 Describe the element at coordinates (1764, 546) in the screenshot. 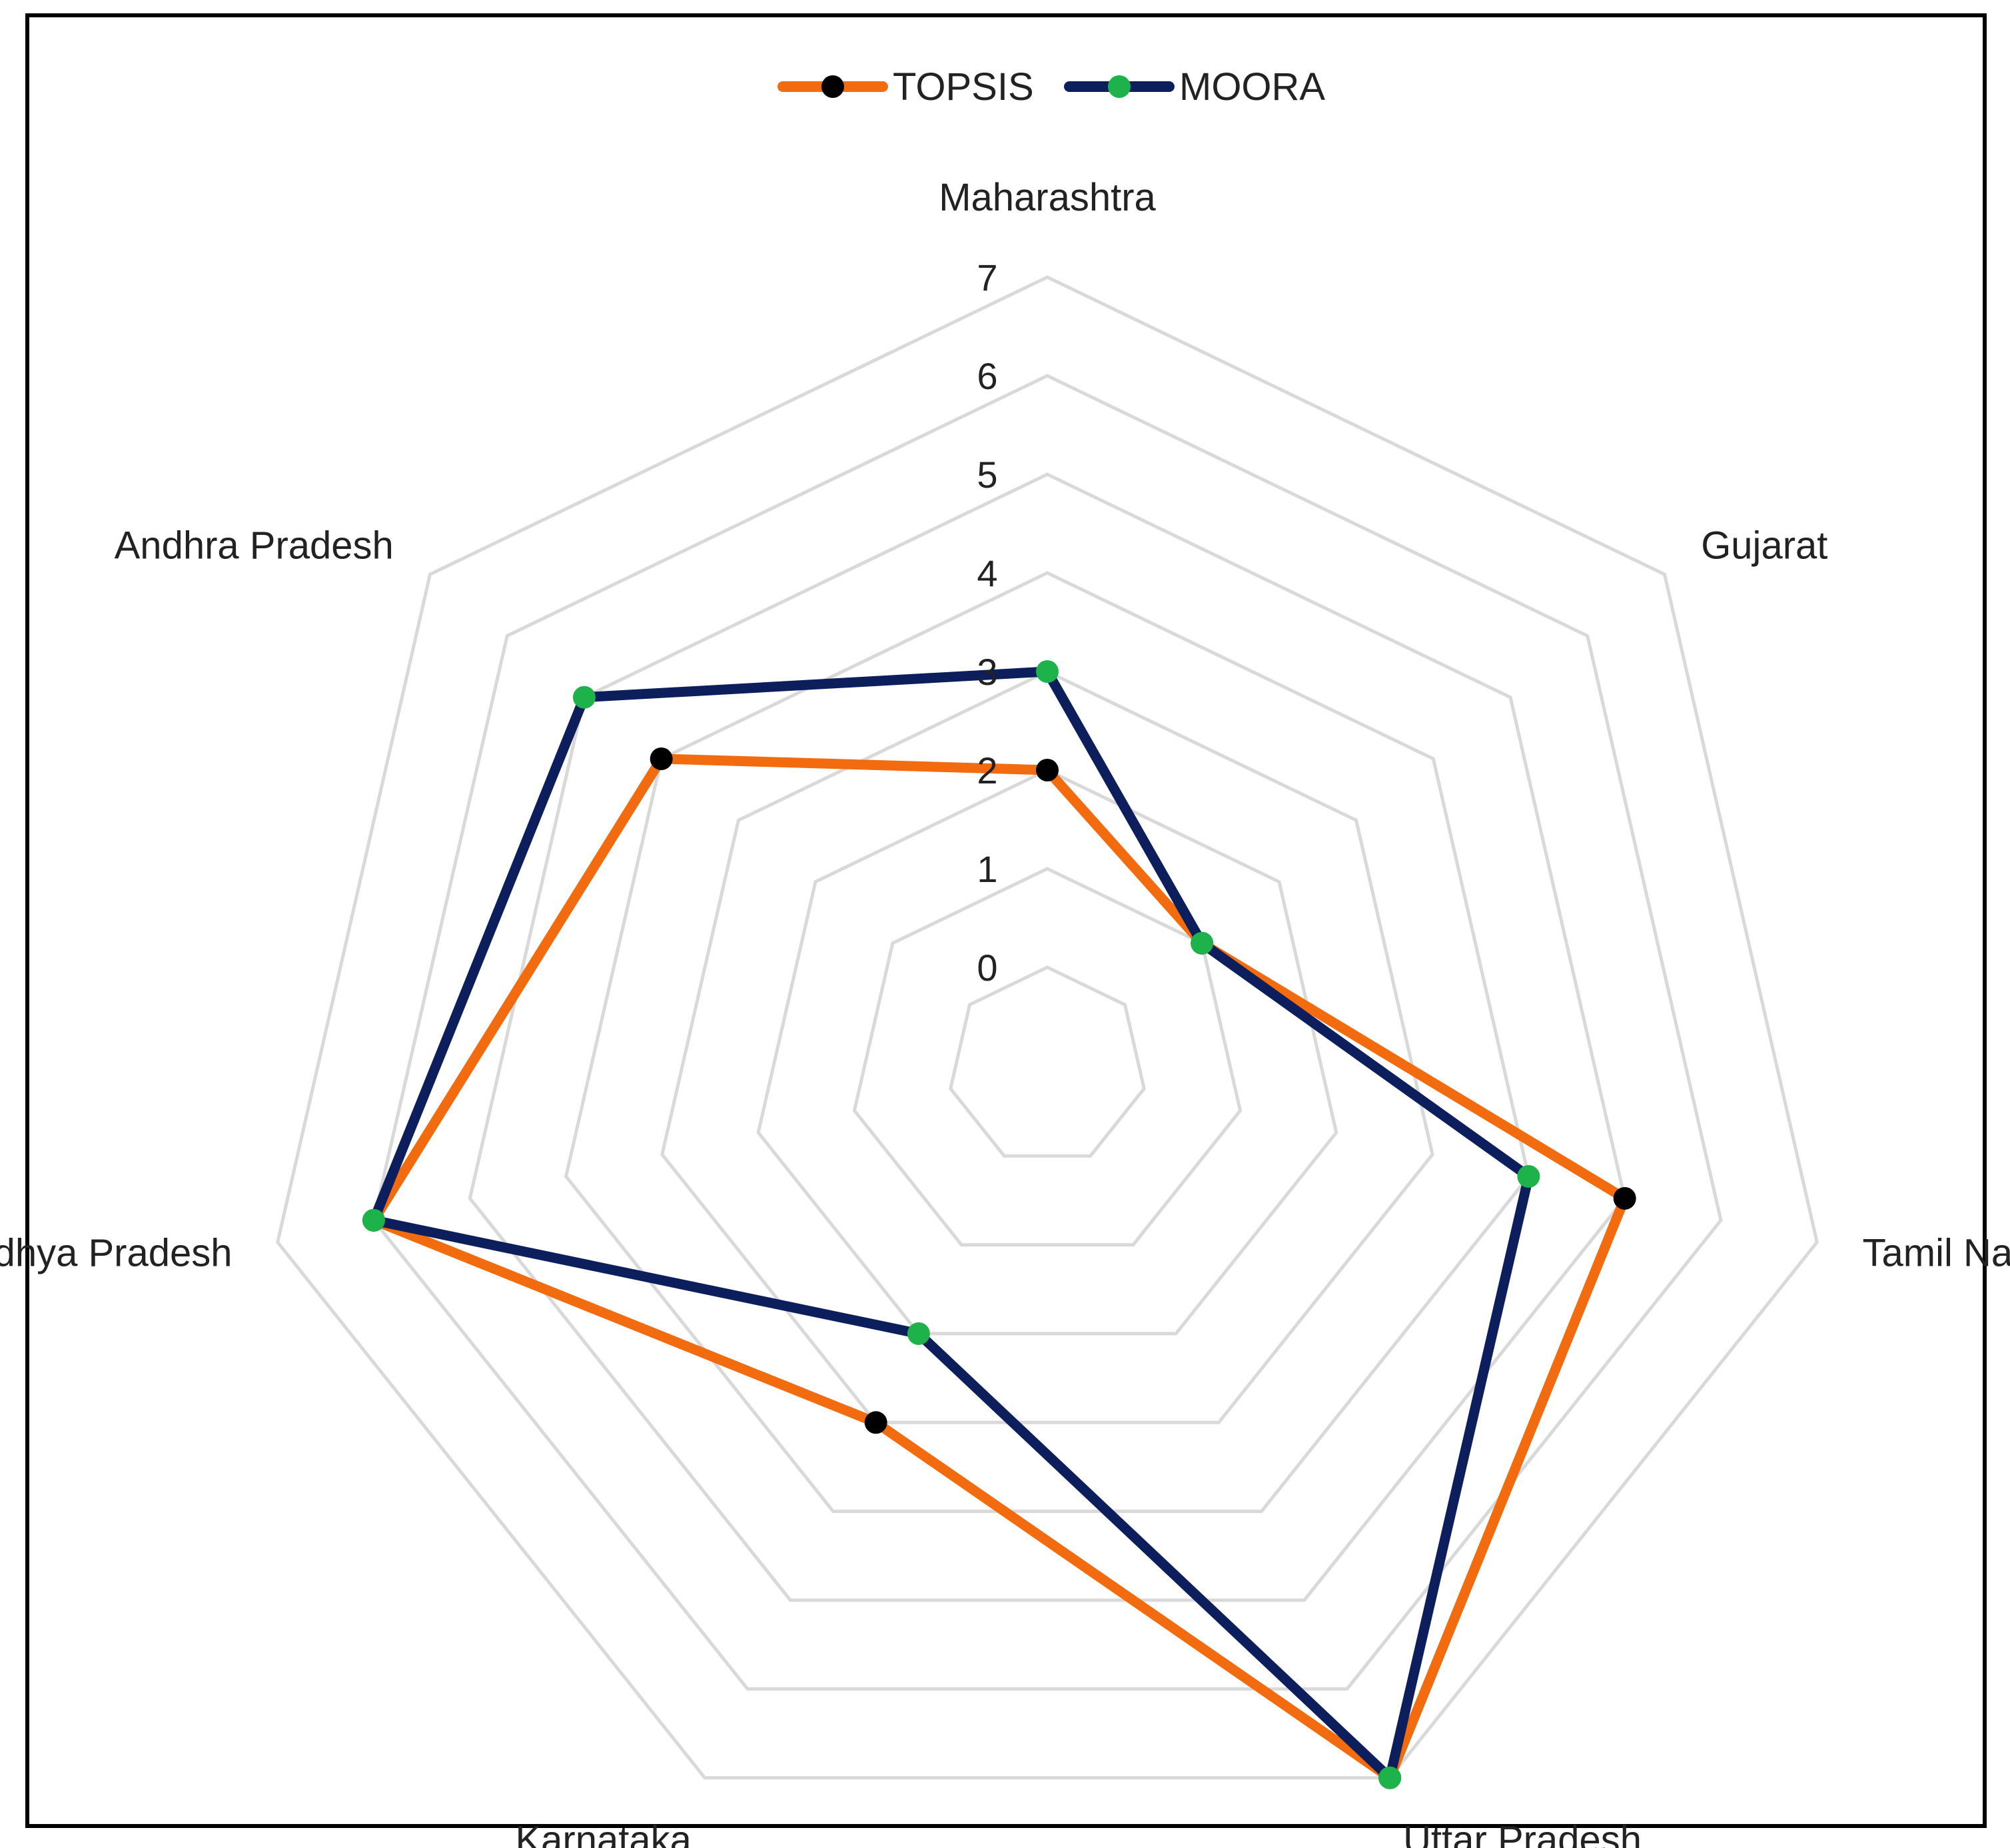

I see `axis-label-gujarat: Gujarat` at that location.